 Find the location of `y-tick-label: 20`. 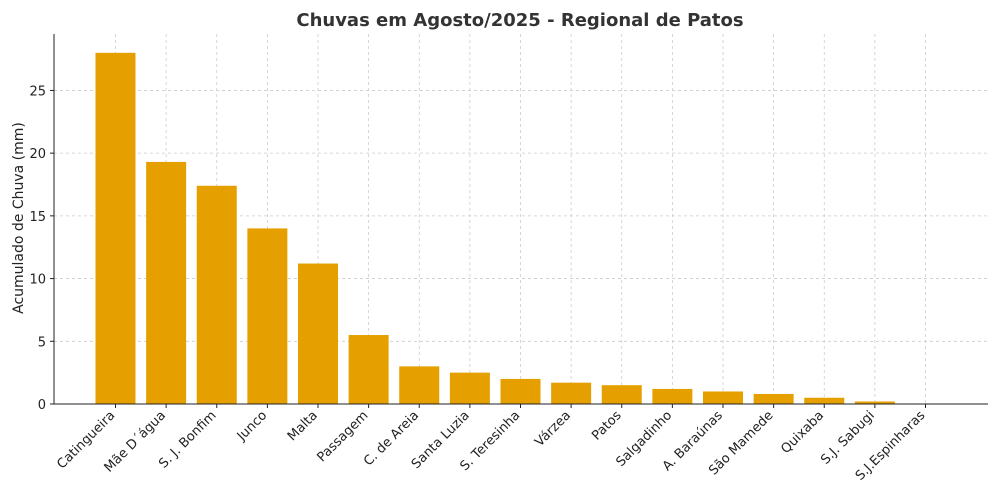

y-tick-label: 20 is located at coordinates (37, 154).